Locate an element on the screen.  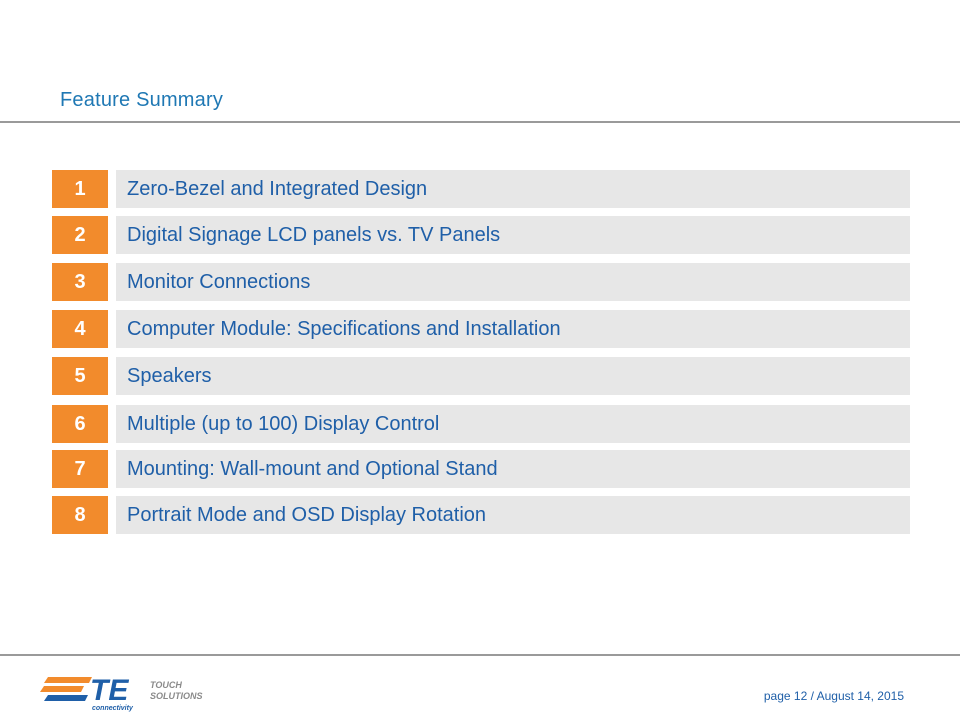
feature-number-badge: 1 is located at coordinates (80, 189).